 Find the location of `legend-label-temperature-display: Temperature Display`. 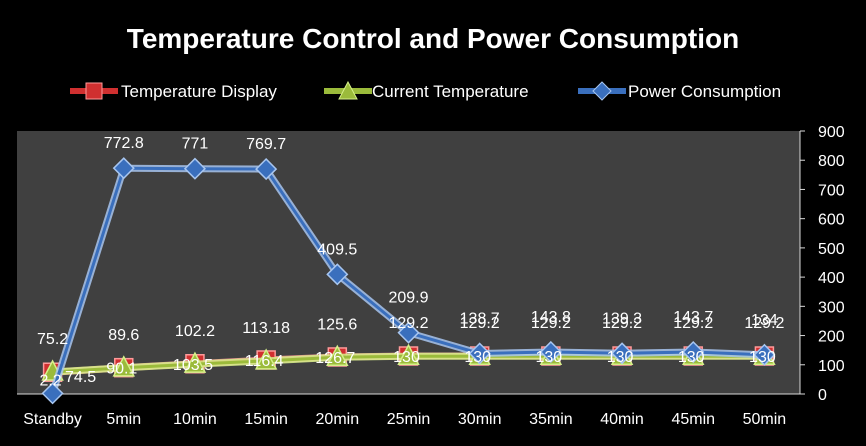

legend-label-temperature-display: Temperature Display is located at coordinates (199, 91).